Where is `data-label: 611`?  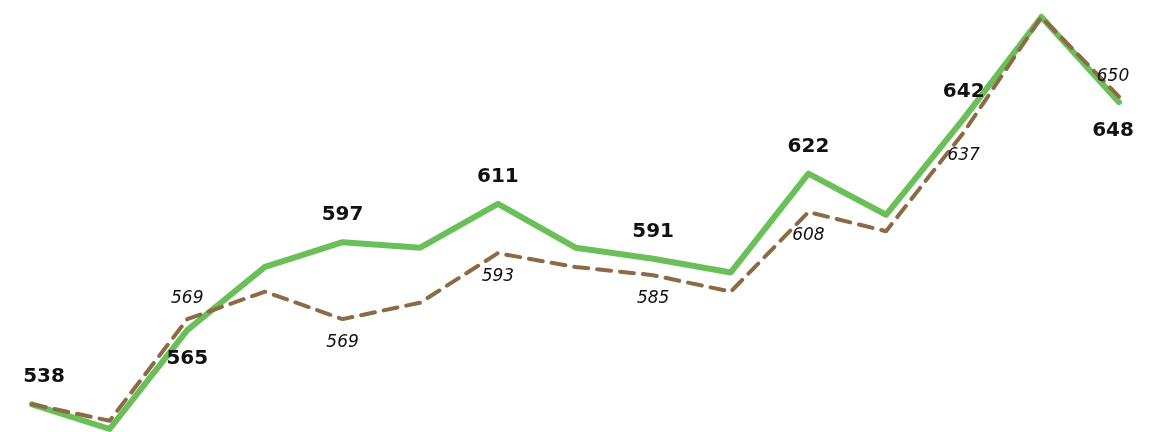 data-label: 611 is located at coordinates (497, 174).